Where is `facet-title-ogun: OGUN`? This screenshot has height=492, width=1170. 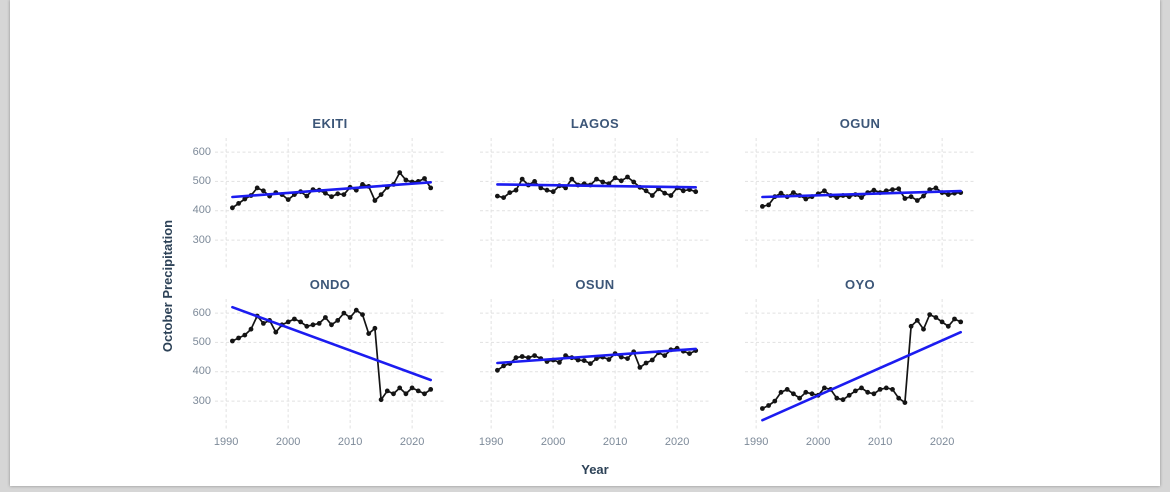 facet-title-ogun: OGUN is located at coordinates (860, 123).